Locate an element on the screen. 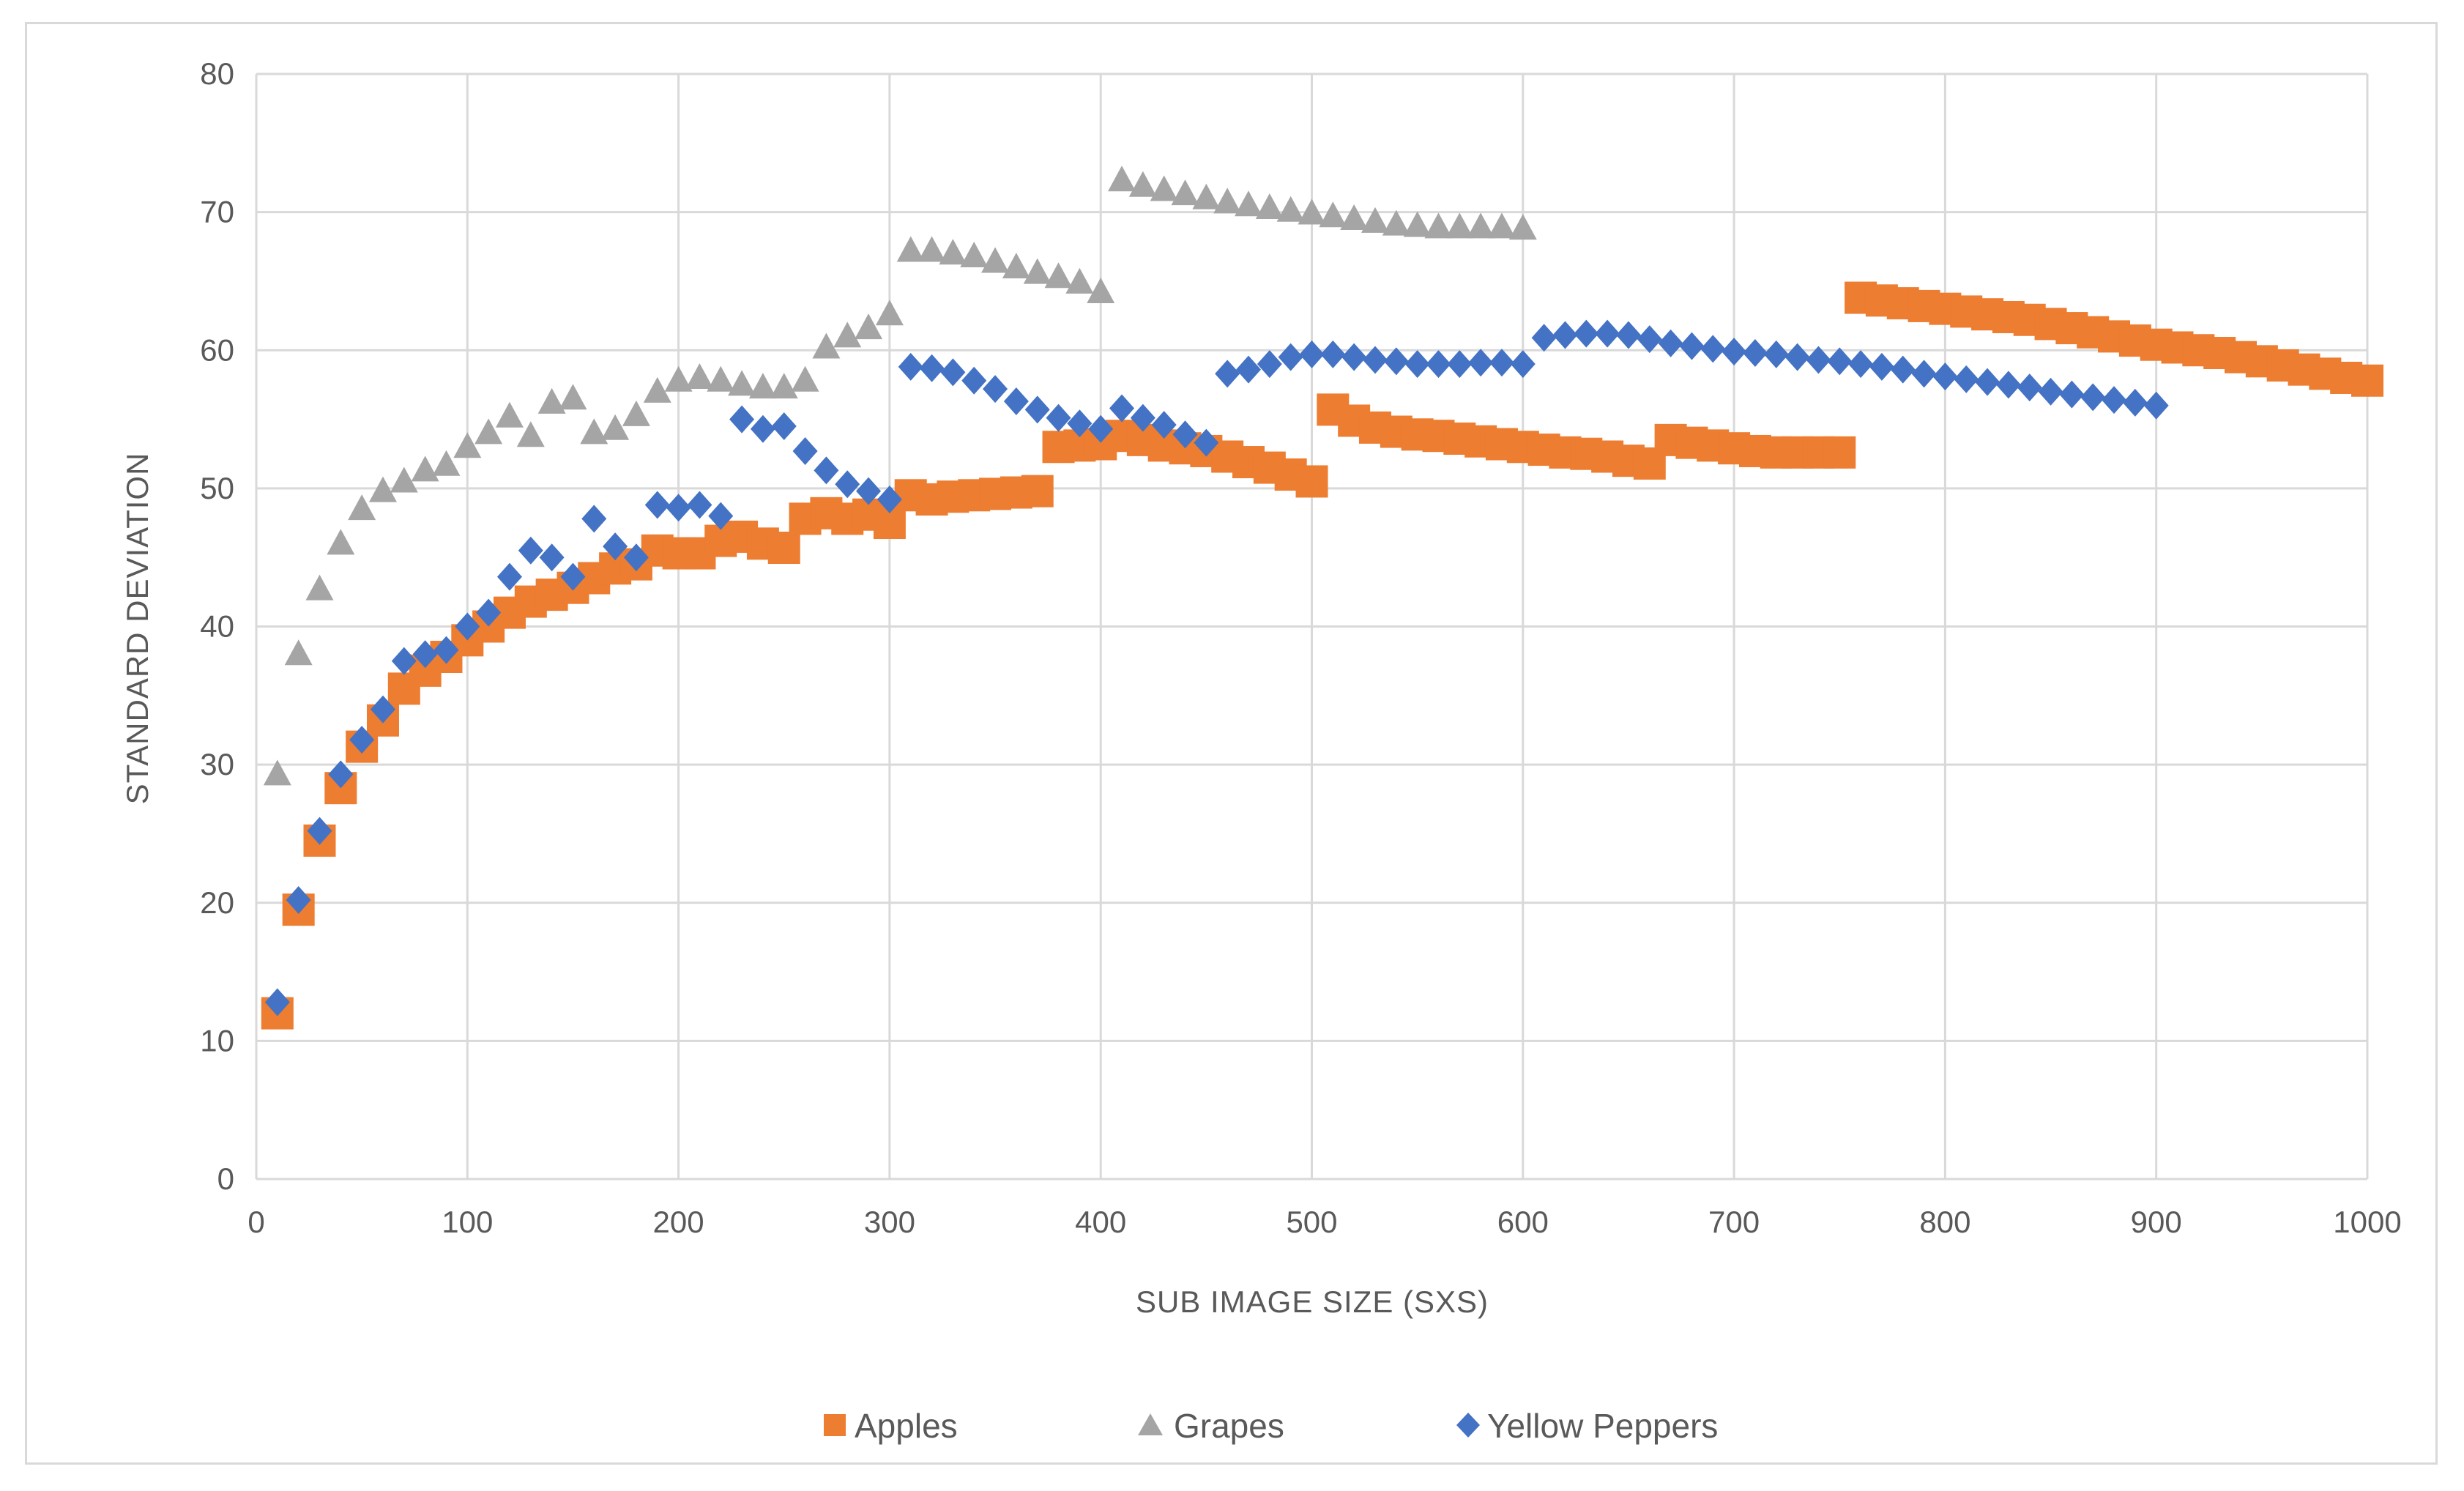 Image resolution: width=2464 pixels, height=1491 pixels. y-axis-title: STANDARD DEVIATION is located at coordinates (137, 629).